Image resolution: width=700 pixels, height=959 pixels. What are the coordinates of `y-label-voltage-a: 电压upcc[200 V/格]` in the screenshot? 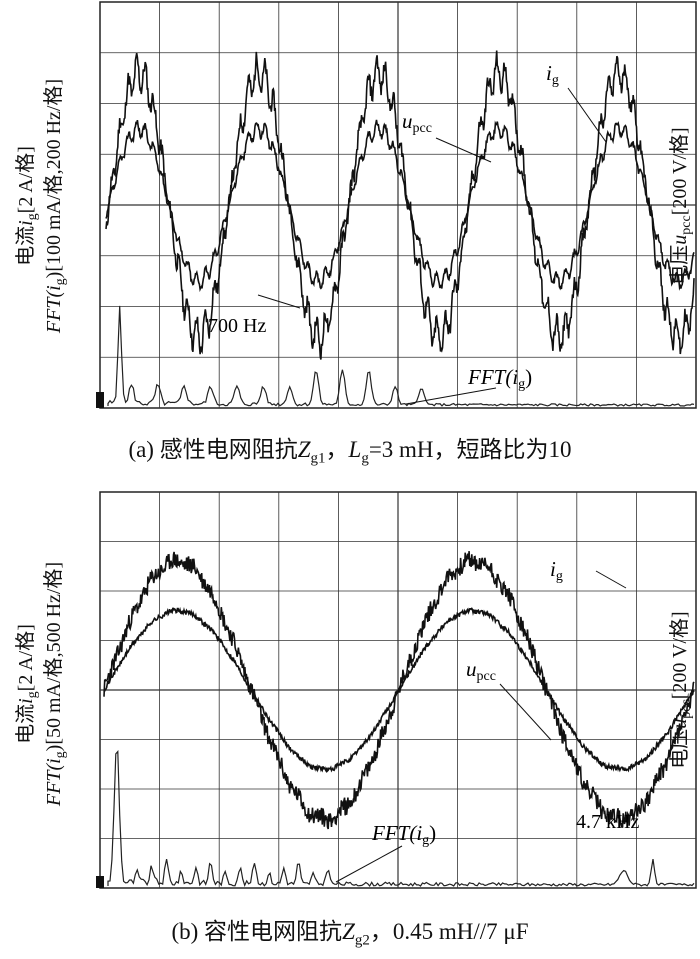 It's located at (681, 205).